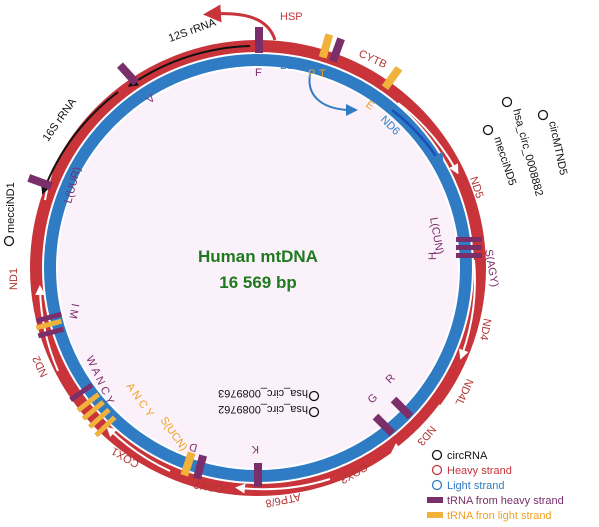 This screenshot has height=527, width=599. Describe the element at coordinates (488, 130) in the screenshot. I see `circrna-marker-meccind5` at that location.